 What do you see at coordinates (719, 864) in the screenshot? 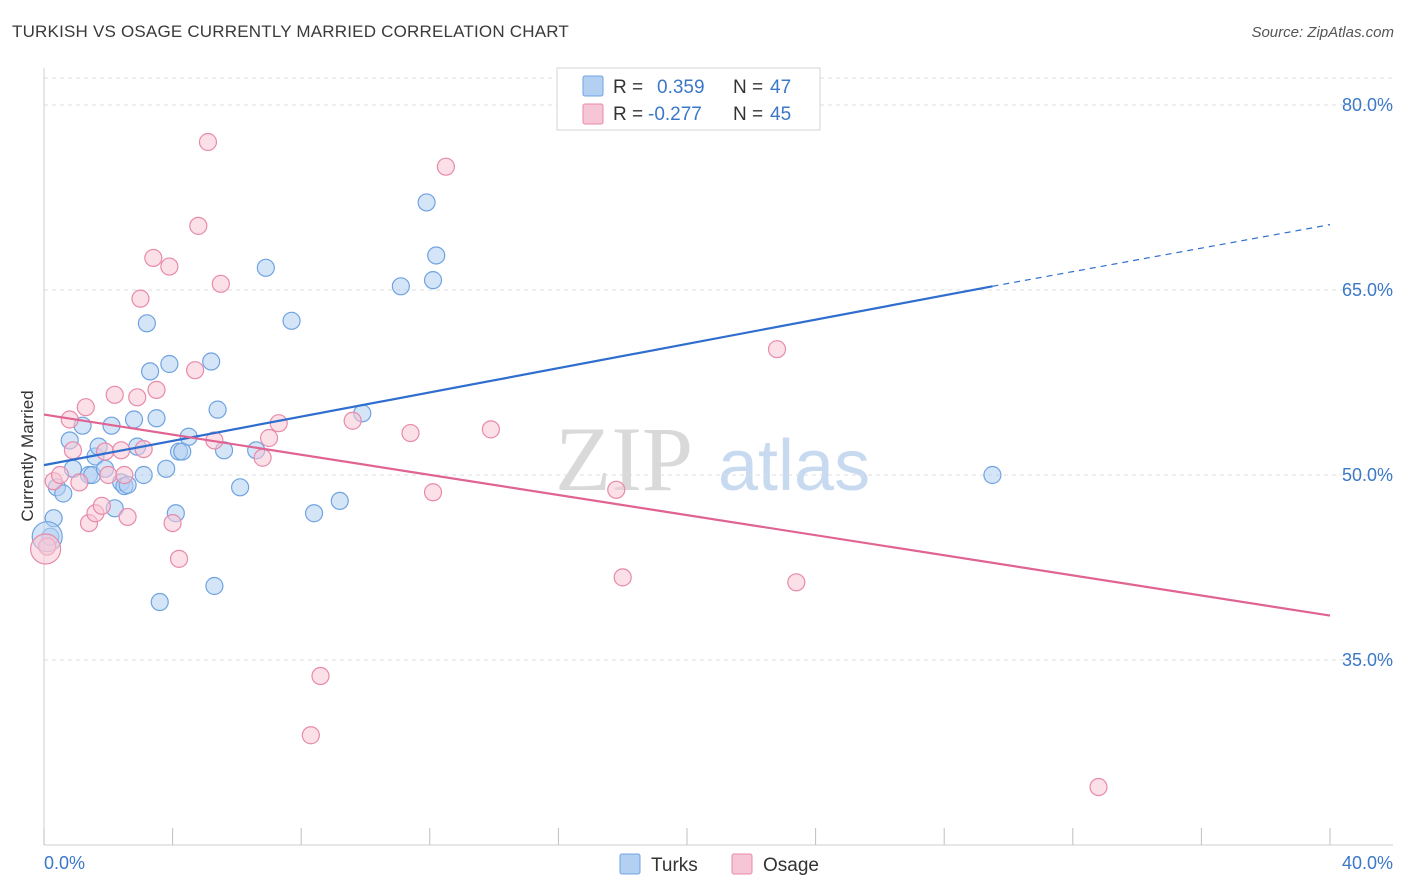
I see `series-legend: Turks Osage` at bounding box center [719, 864].